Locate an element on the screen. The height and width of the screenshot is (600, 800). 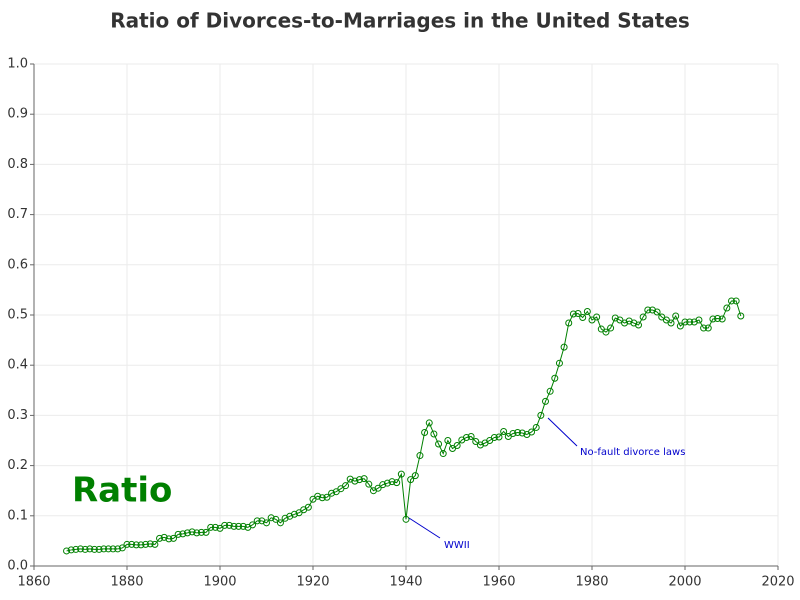
x-tick-label: 1940 is located at coordinates (405, 582).